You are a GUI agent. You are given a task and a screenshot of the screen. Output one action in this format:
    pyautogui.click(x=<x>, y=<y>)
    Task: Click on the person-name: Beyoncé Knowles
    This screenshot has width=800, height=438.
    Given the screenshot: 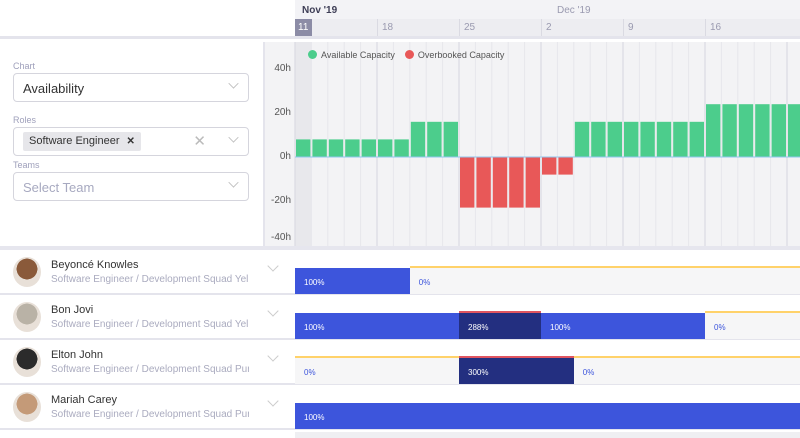 What is the action you would take?
    pyautogui.click(x=95, y=265)
    